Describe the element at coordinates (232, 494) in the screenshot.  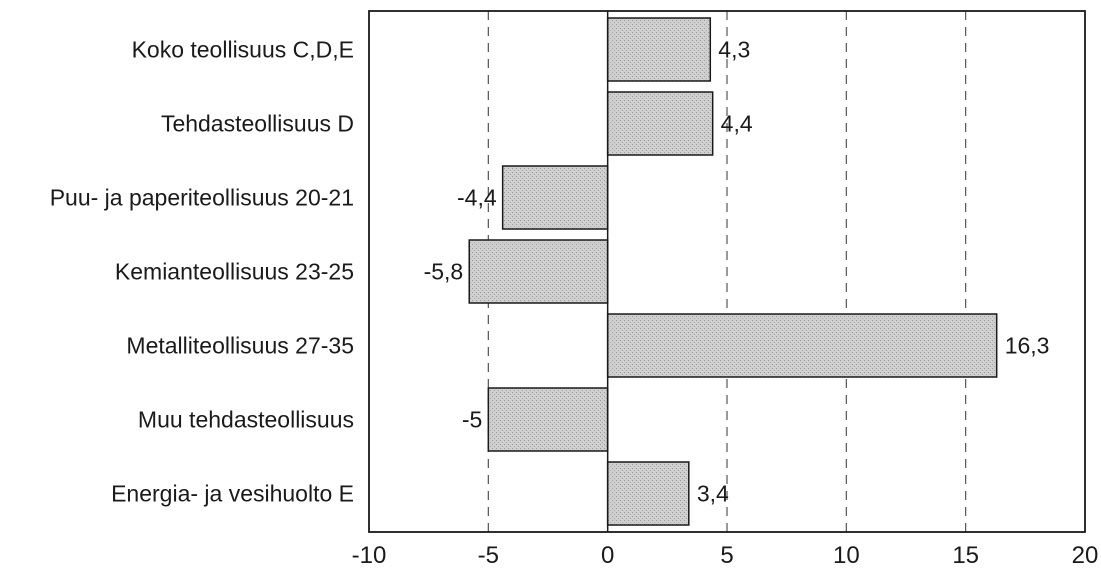
I see `category-label-6: Energia- ja vesihuolto E` at that location.